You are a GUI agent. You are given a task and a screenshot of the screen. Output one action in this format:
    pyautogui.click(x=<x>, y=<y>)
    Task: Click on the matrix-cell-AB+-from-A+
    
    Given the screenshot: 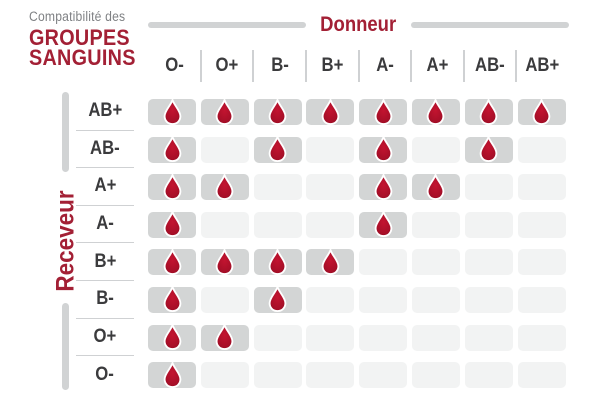 What is the action you would take?
    pyautogui.click(x=435, y=111)
    